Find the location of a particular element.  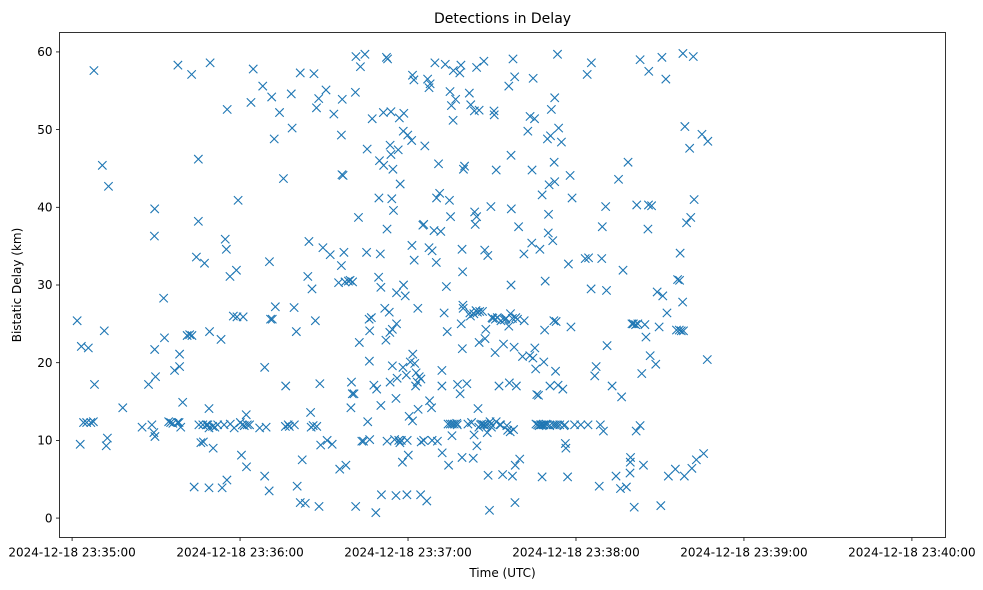

y-tick-label: 40 is located at coordinates (44, 208).